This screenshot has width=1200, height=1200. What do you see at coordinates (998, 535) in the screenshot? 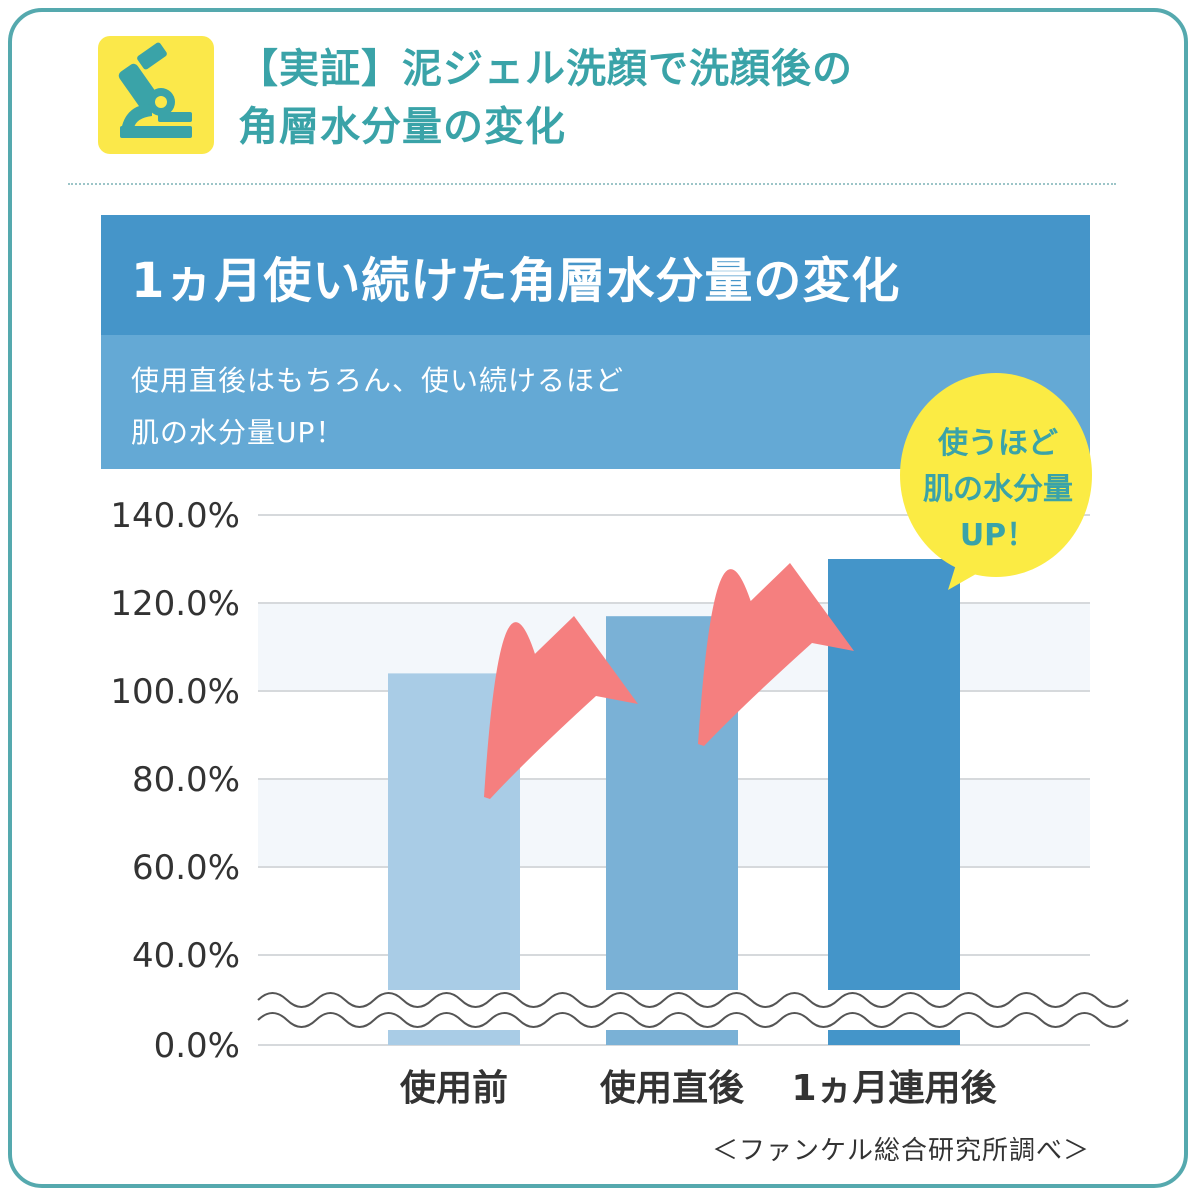
I see `callout-line-3: UP！` at bounding box center [998, 535].